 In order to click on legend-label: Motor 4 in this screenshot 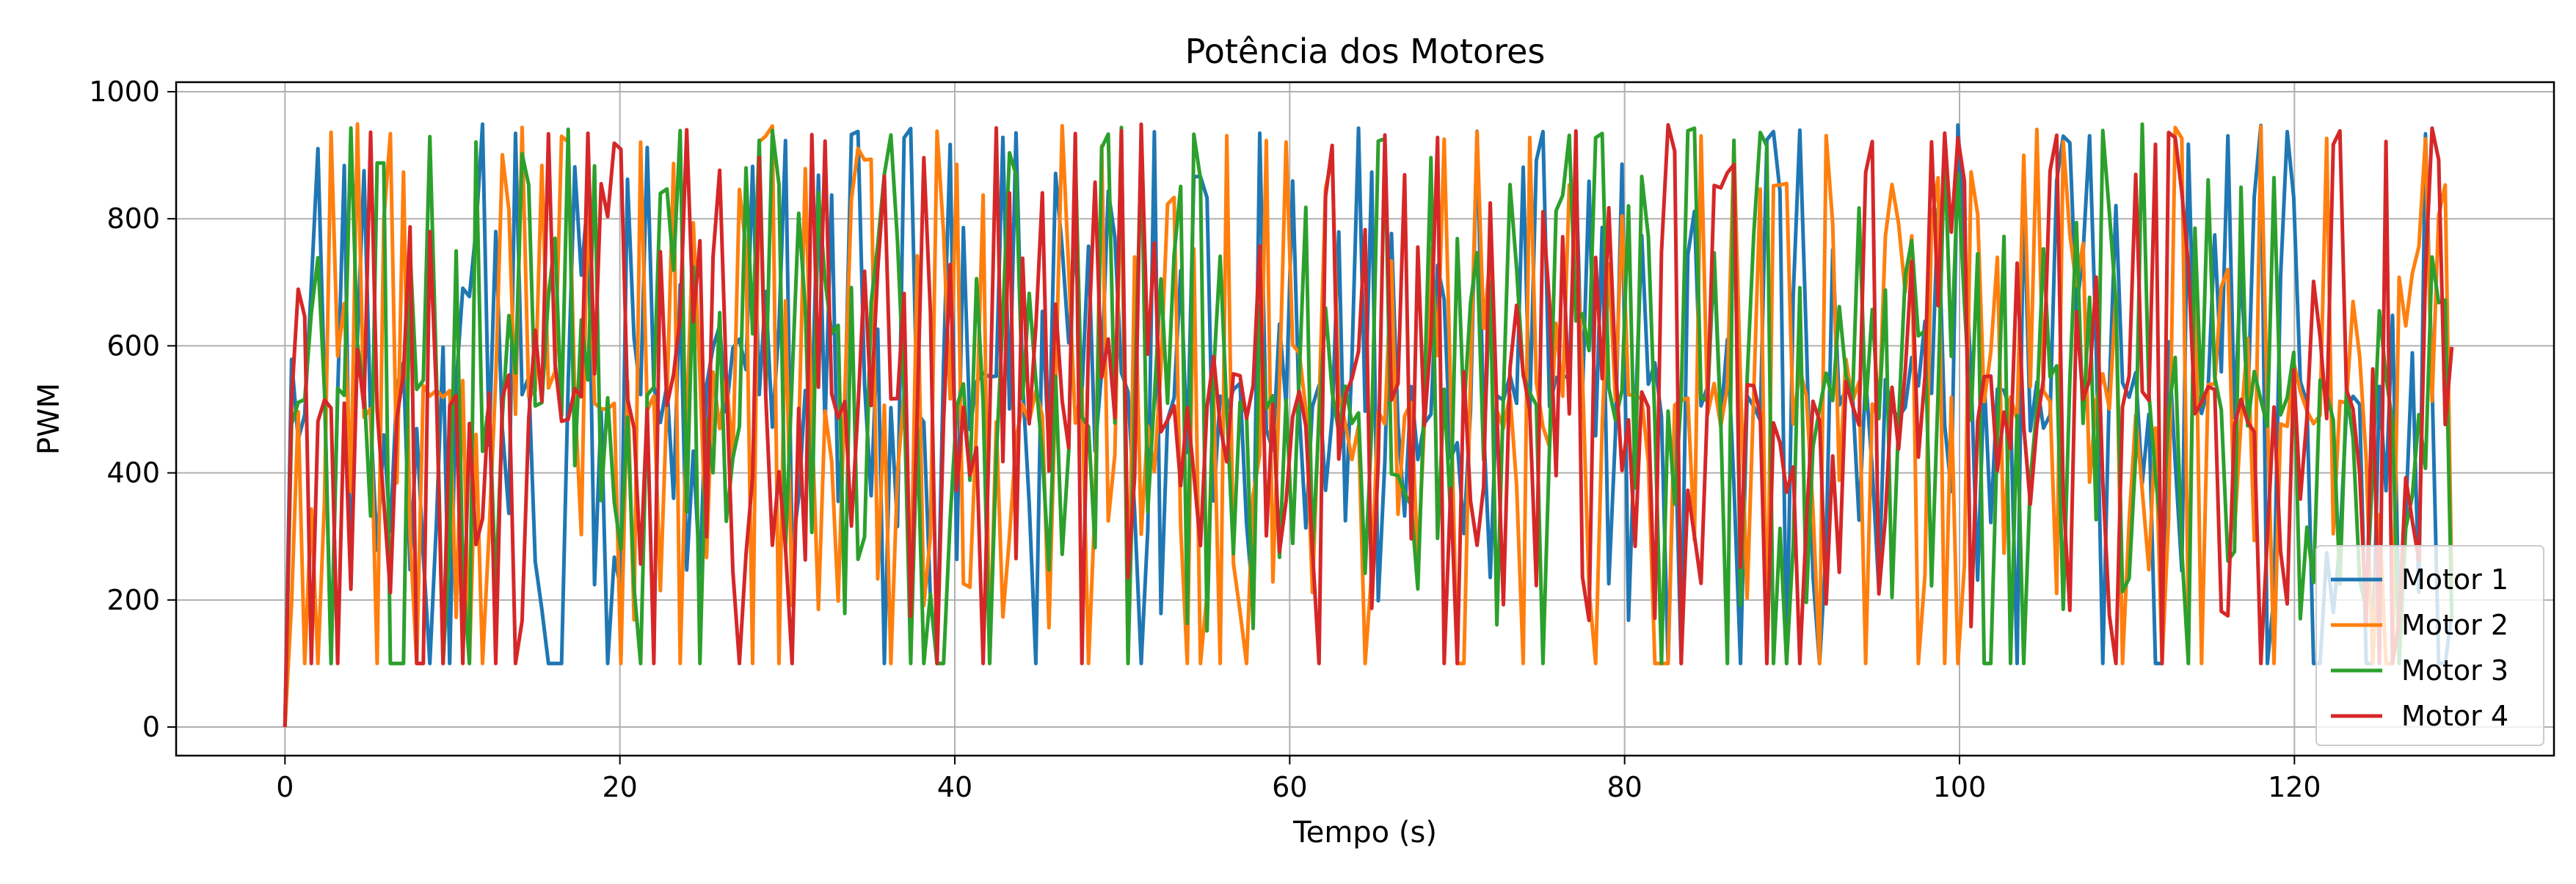, I will do `click(2454, 716)`.